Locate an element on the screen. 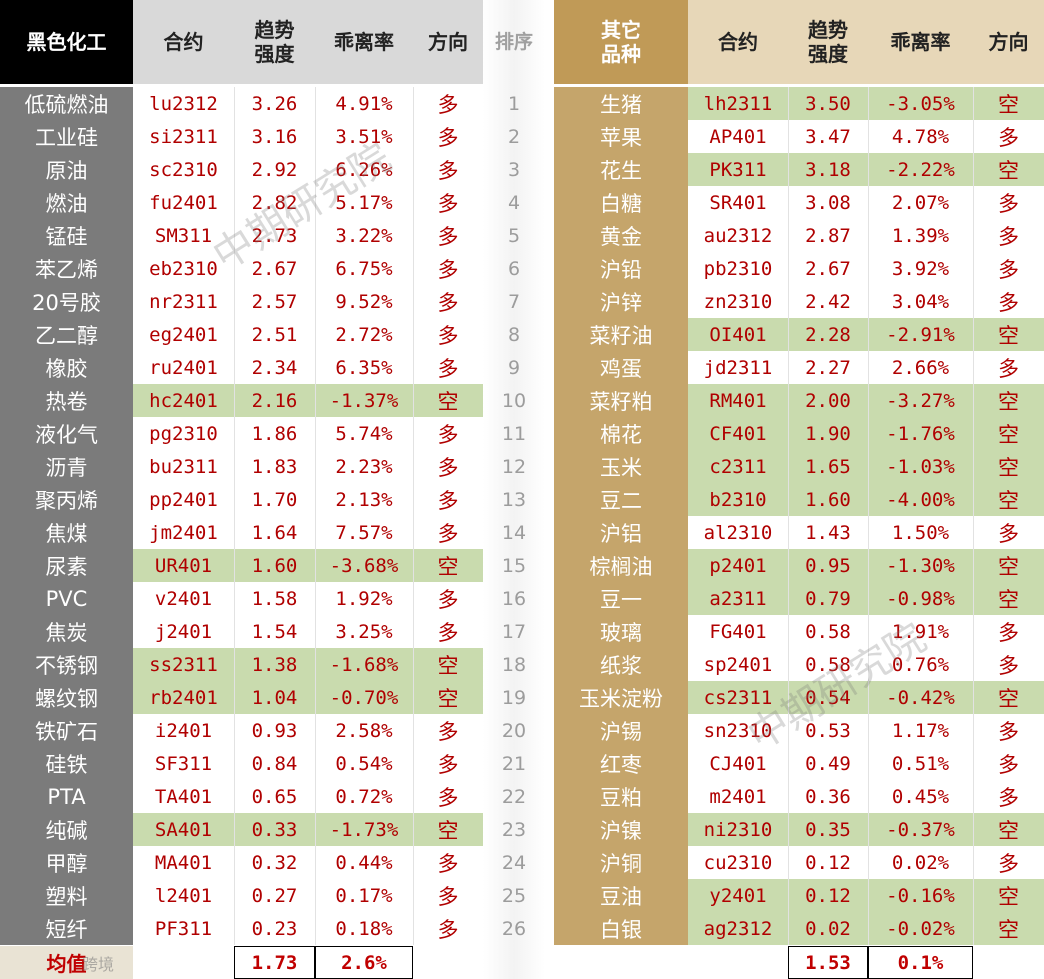 This screenshot has width=1044, height=979. right-trend-strength: 0.36 is located at coordinates (828, 796).